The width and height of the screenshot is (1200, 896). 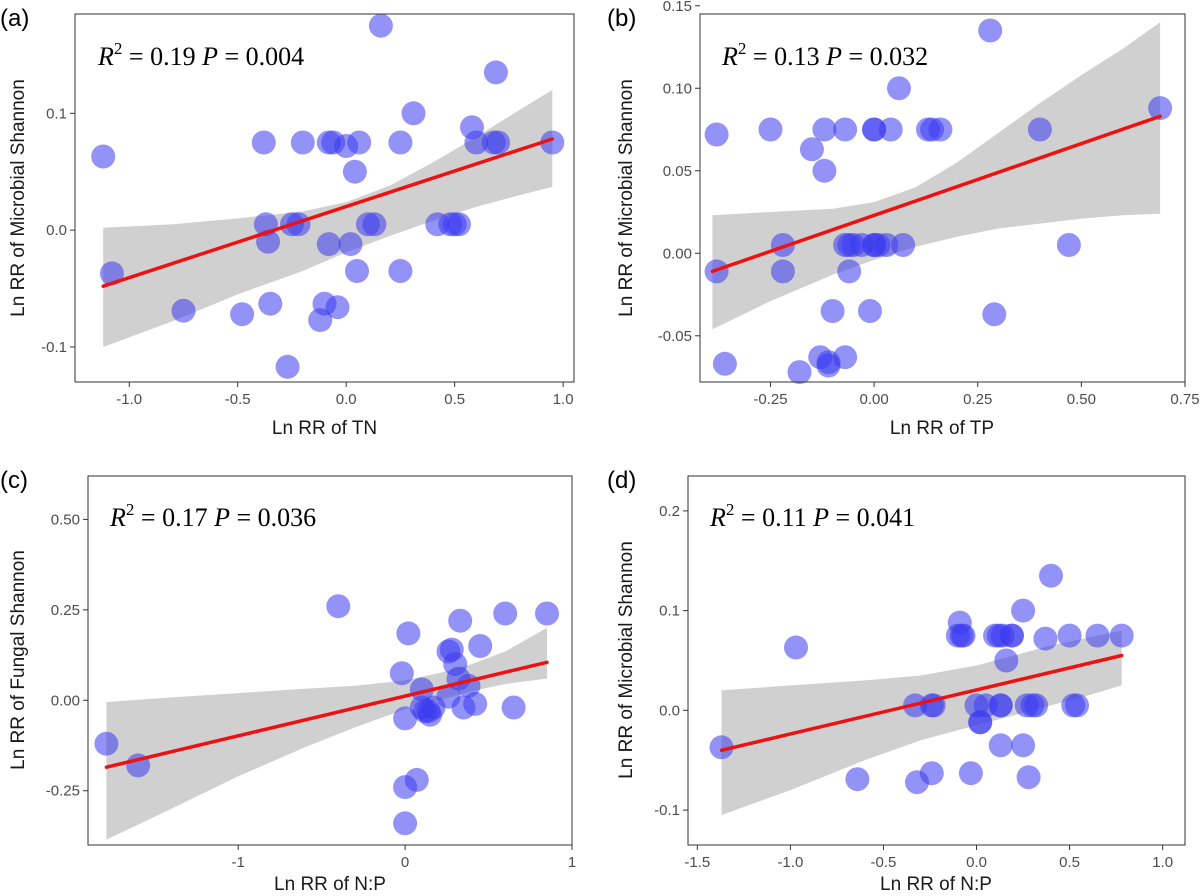 I want to click on p-value: 0.036, so click(x=287, y=517).